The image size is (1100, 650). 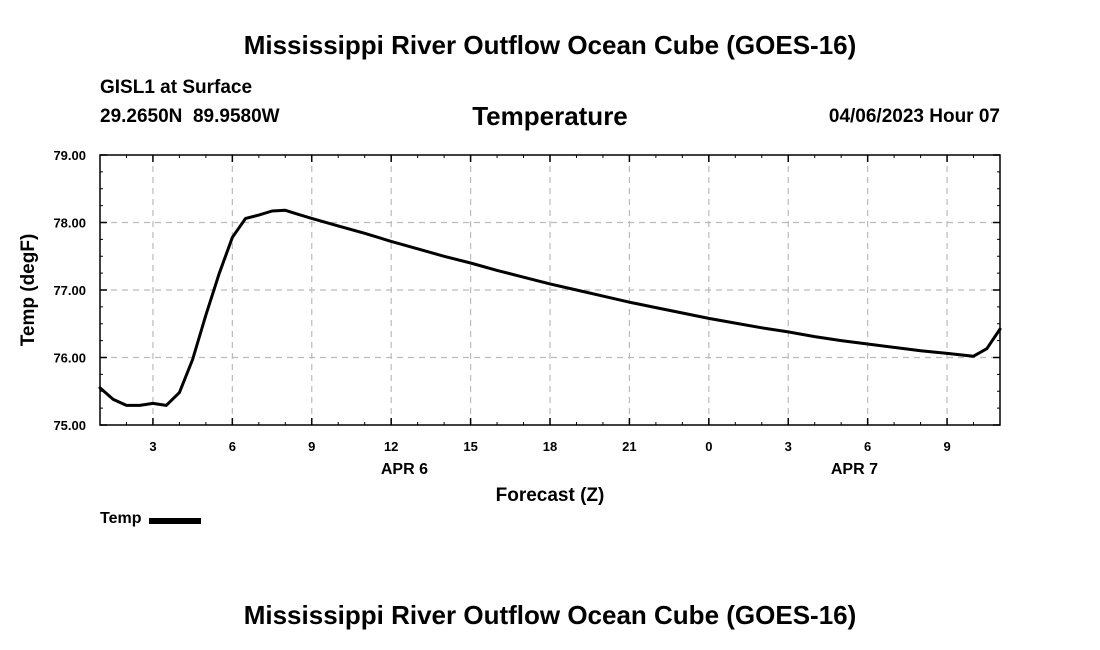 What do you see at coordinates (69, 358) in the screenshot?
I see `y-tick-label: 76.00` at bounding box center [69, 358].